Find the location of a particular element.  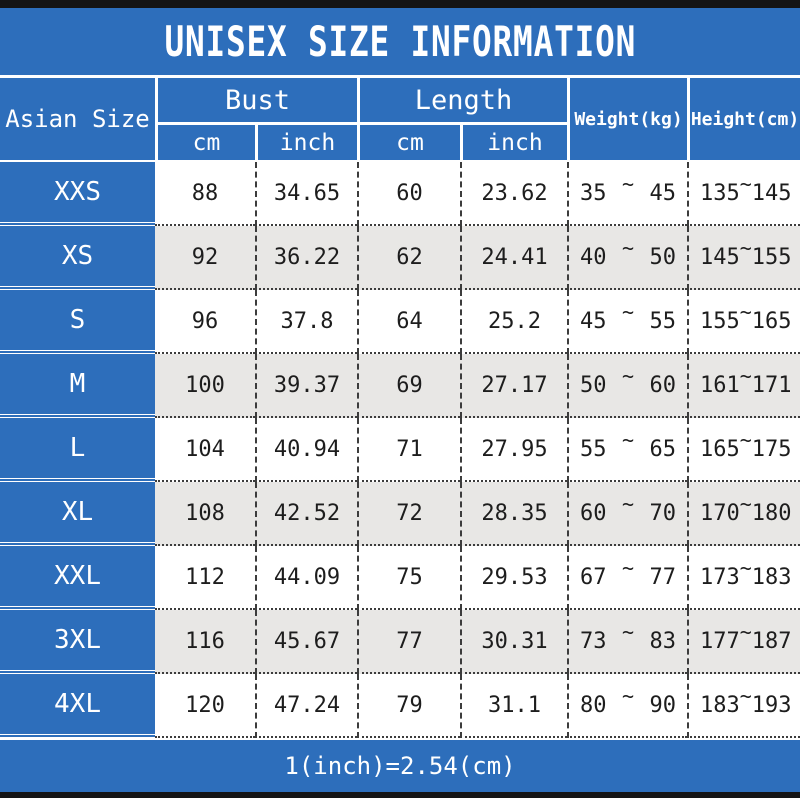

table-row-xxs: XXS 88 34.65 60 23.62 35 ~ 45 135 ~ 145 is located at coordinates (400, 194).